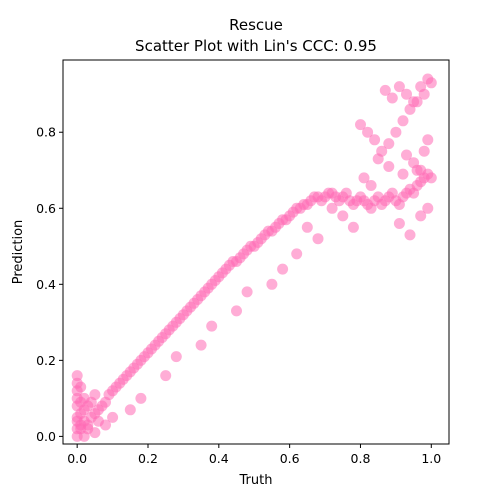 The image size is (500, 500). What do you see at coordinates (18, 252) in the screenshot?
I see `y-axis-label: Prediction` at bounding box center [18, 252].